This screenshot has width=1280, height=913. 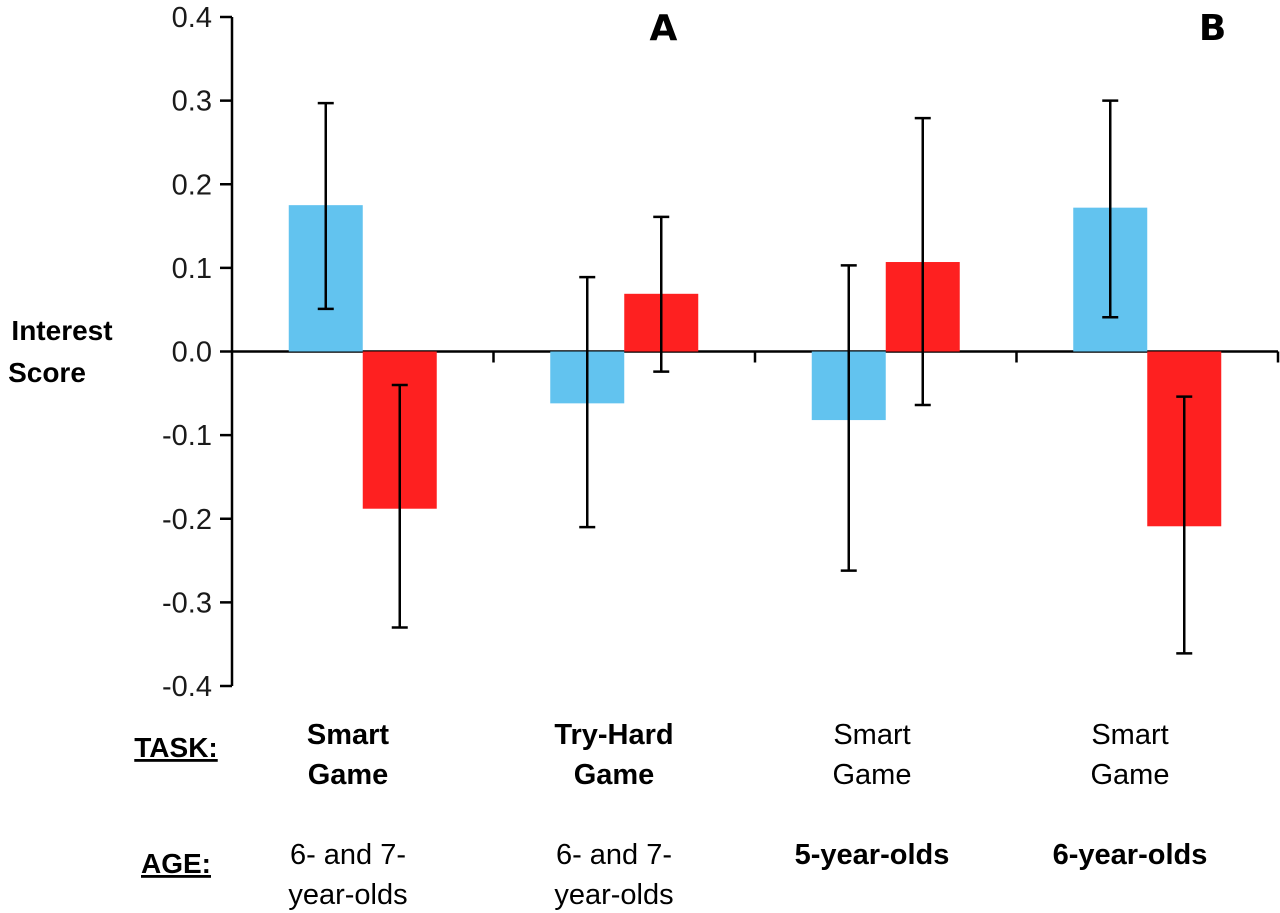 I want to click on task-label: Try-Hard, so click(x=613, y=735).